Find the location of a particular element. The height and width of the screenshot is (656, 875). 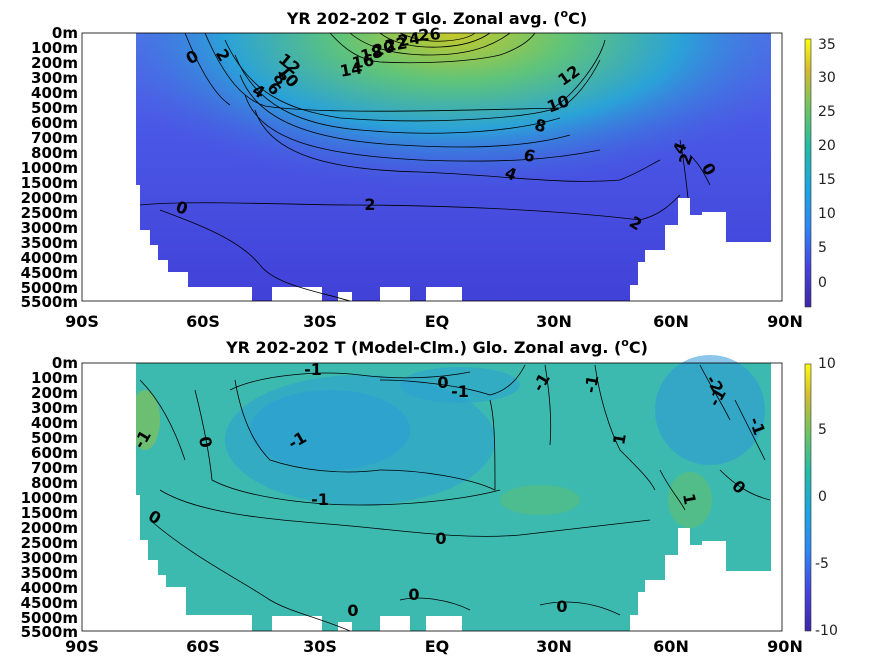

bottom-y-tick: 3500m is located at coordinates (49, 573).